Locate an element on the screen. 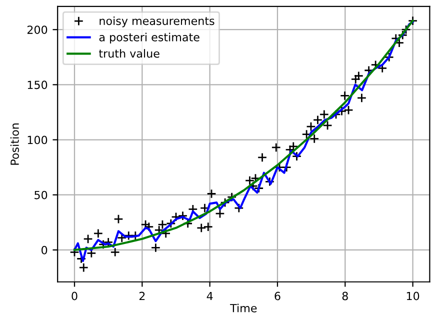  legend-label: truth value is located at coordinates (129, 53).